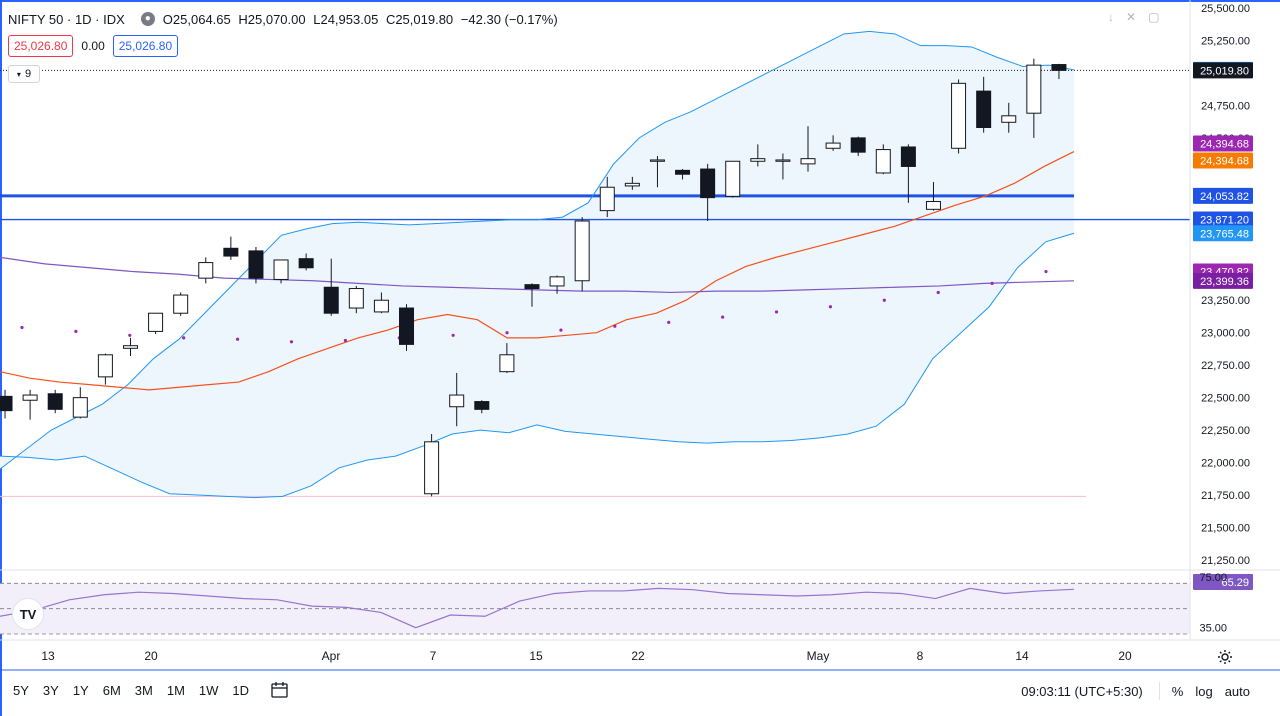 This screenshot has height=716, width=1280. What do you see at coordinates (1237, 691) in the screenshot?
I see `auto-toggle: auto` at bounding box center [1237, 691].